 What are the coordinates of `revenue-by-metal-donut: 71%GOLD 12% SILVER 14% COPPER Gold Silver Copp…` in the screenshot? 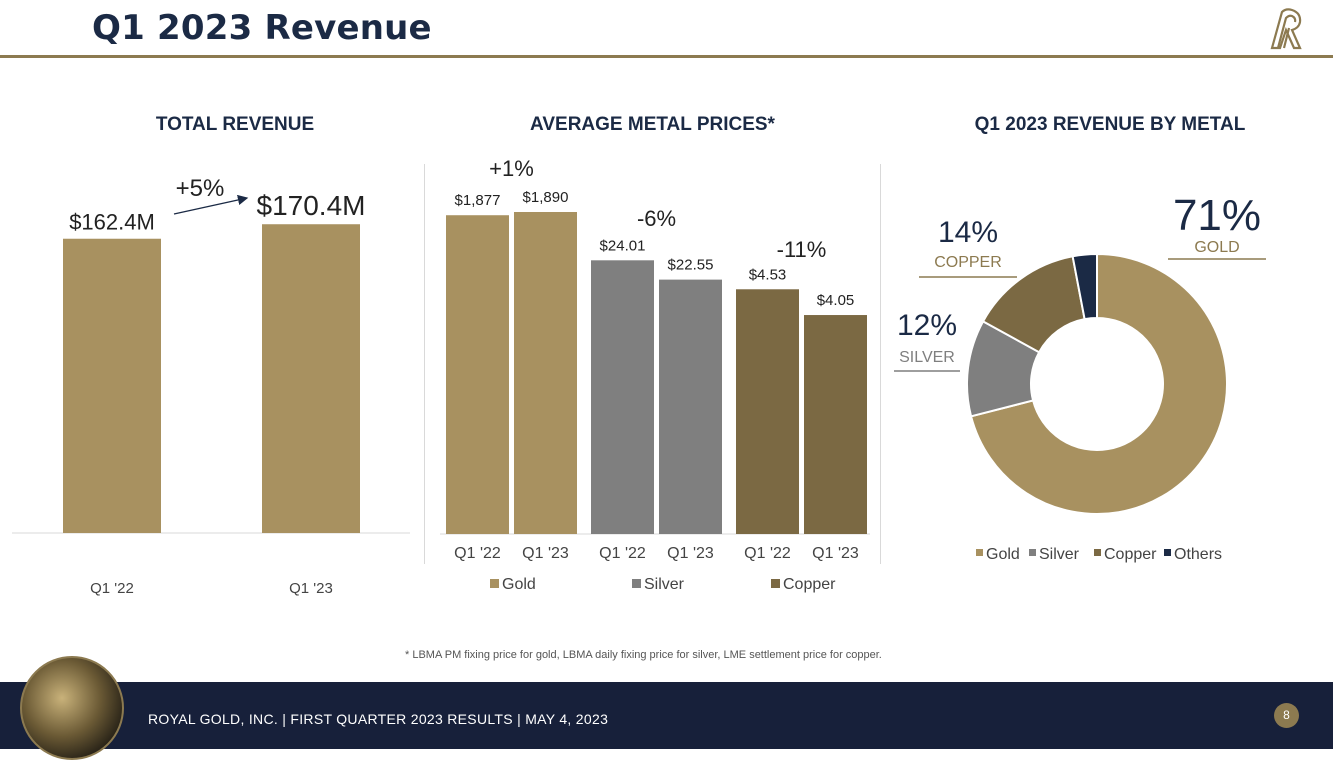 It's located at (1080, 377).